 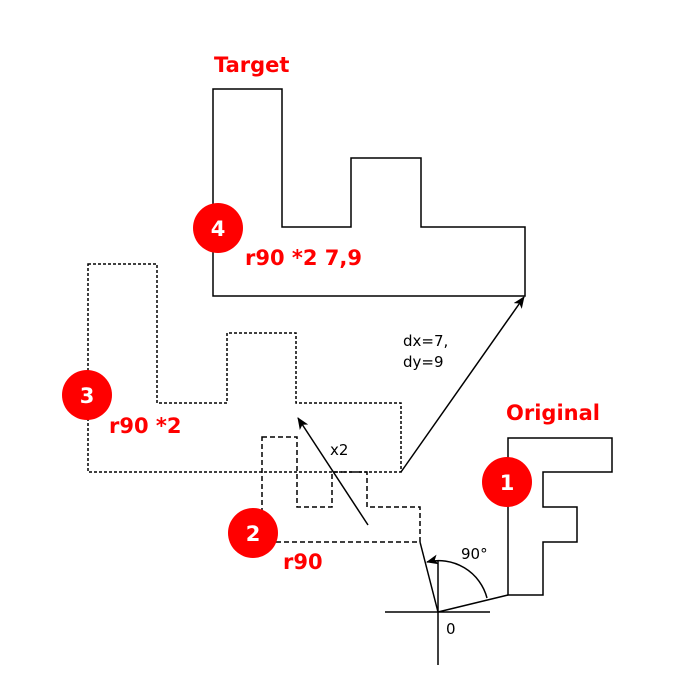 What do you see at coordinates (145, 426) in the screenshot?
I see `step3-label: r90 *2` at bounding box center [145, 426].